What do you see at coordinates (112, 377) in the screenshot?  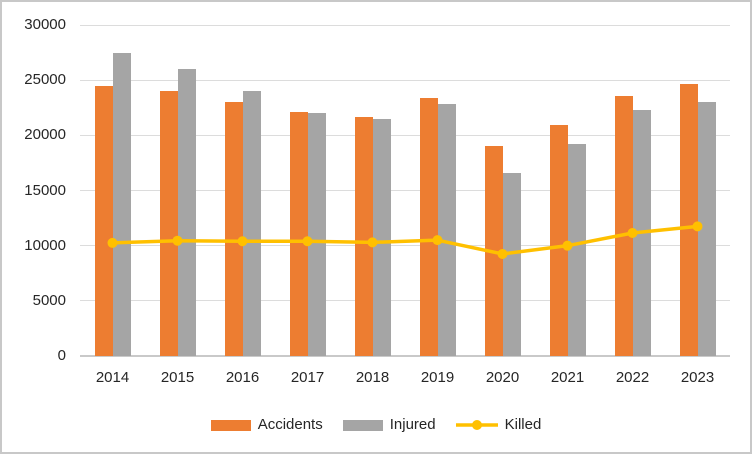 I see `x-axis-label: 2014` at bounding box center [112, 377].